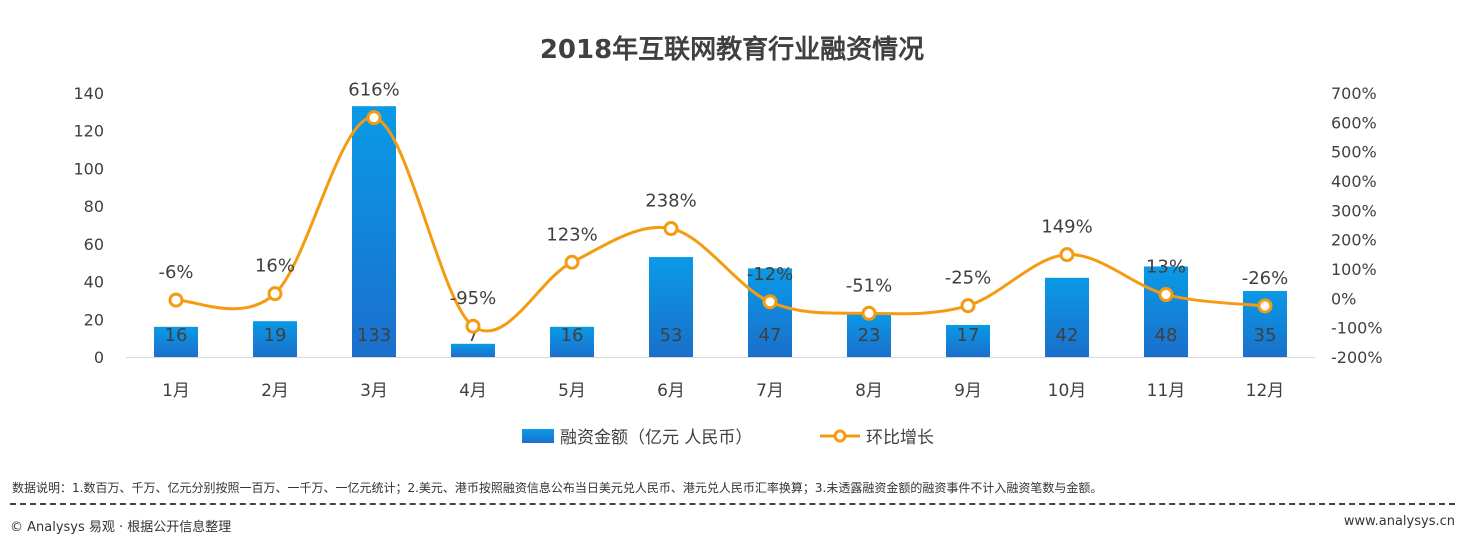 The height and width of the screenshot is (537, 1465). I want to click on left-axis-tick: 0, so click(99, 357).